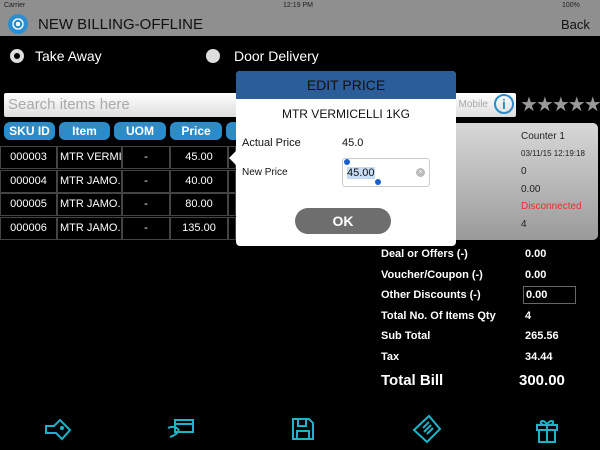 The image size is (600, 450). I want to click on app-logo, so click(18, 24).